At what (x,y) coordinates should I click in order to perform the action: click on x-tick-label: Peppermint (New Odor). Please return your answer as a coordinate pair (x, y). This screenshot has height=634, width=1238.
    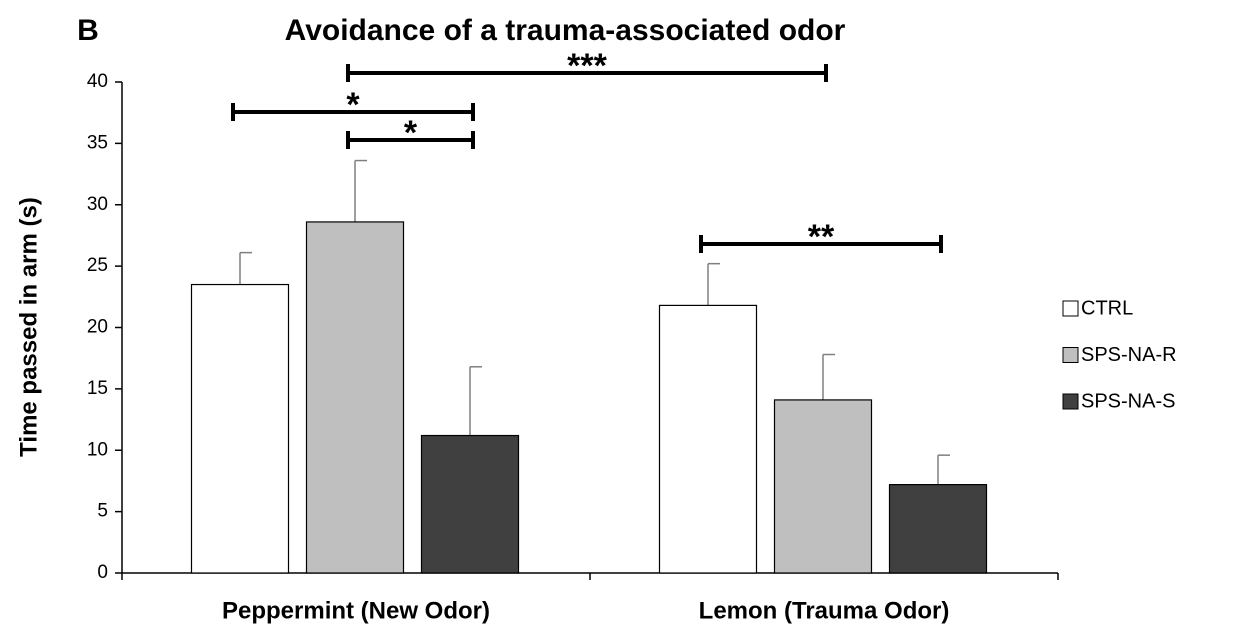
    Looking at the image, I should click on (356, 610).